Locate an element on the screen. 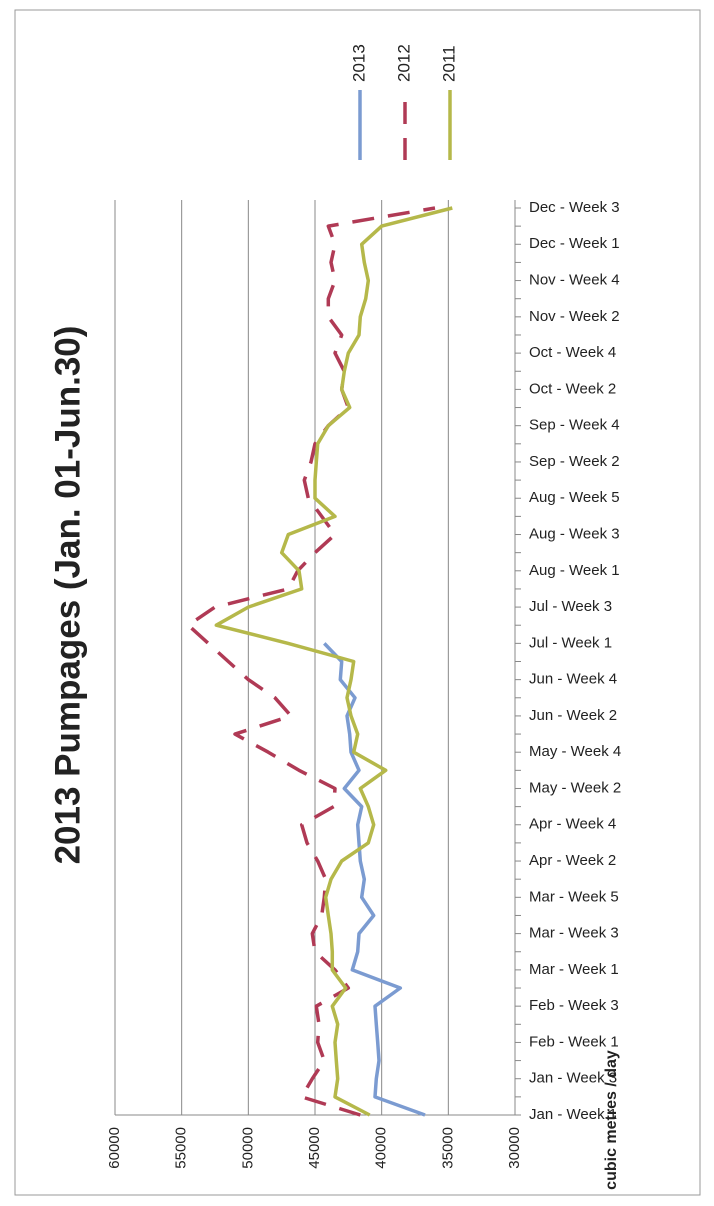  x-tick-label: Jan - Week 3 is located at coordinates (573, 1078).